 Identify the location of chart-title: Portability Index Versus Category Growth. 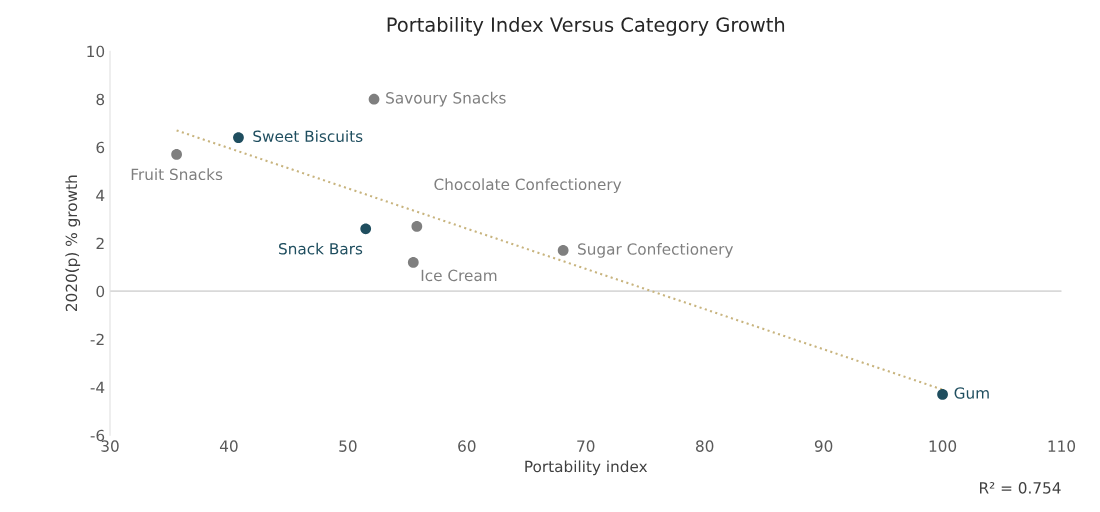
(586, 26).